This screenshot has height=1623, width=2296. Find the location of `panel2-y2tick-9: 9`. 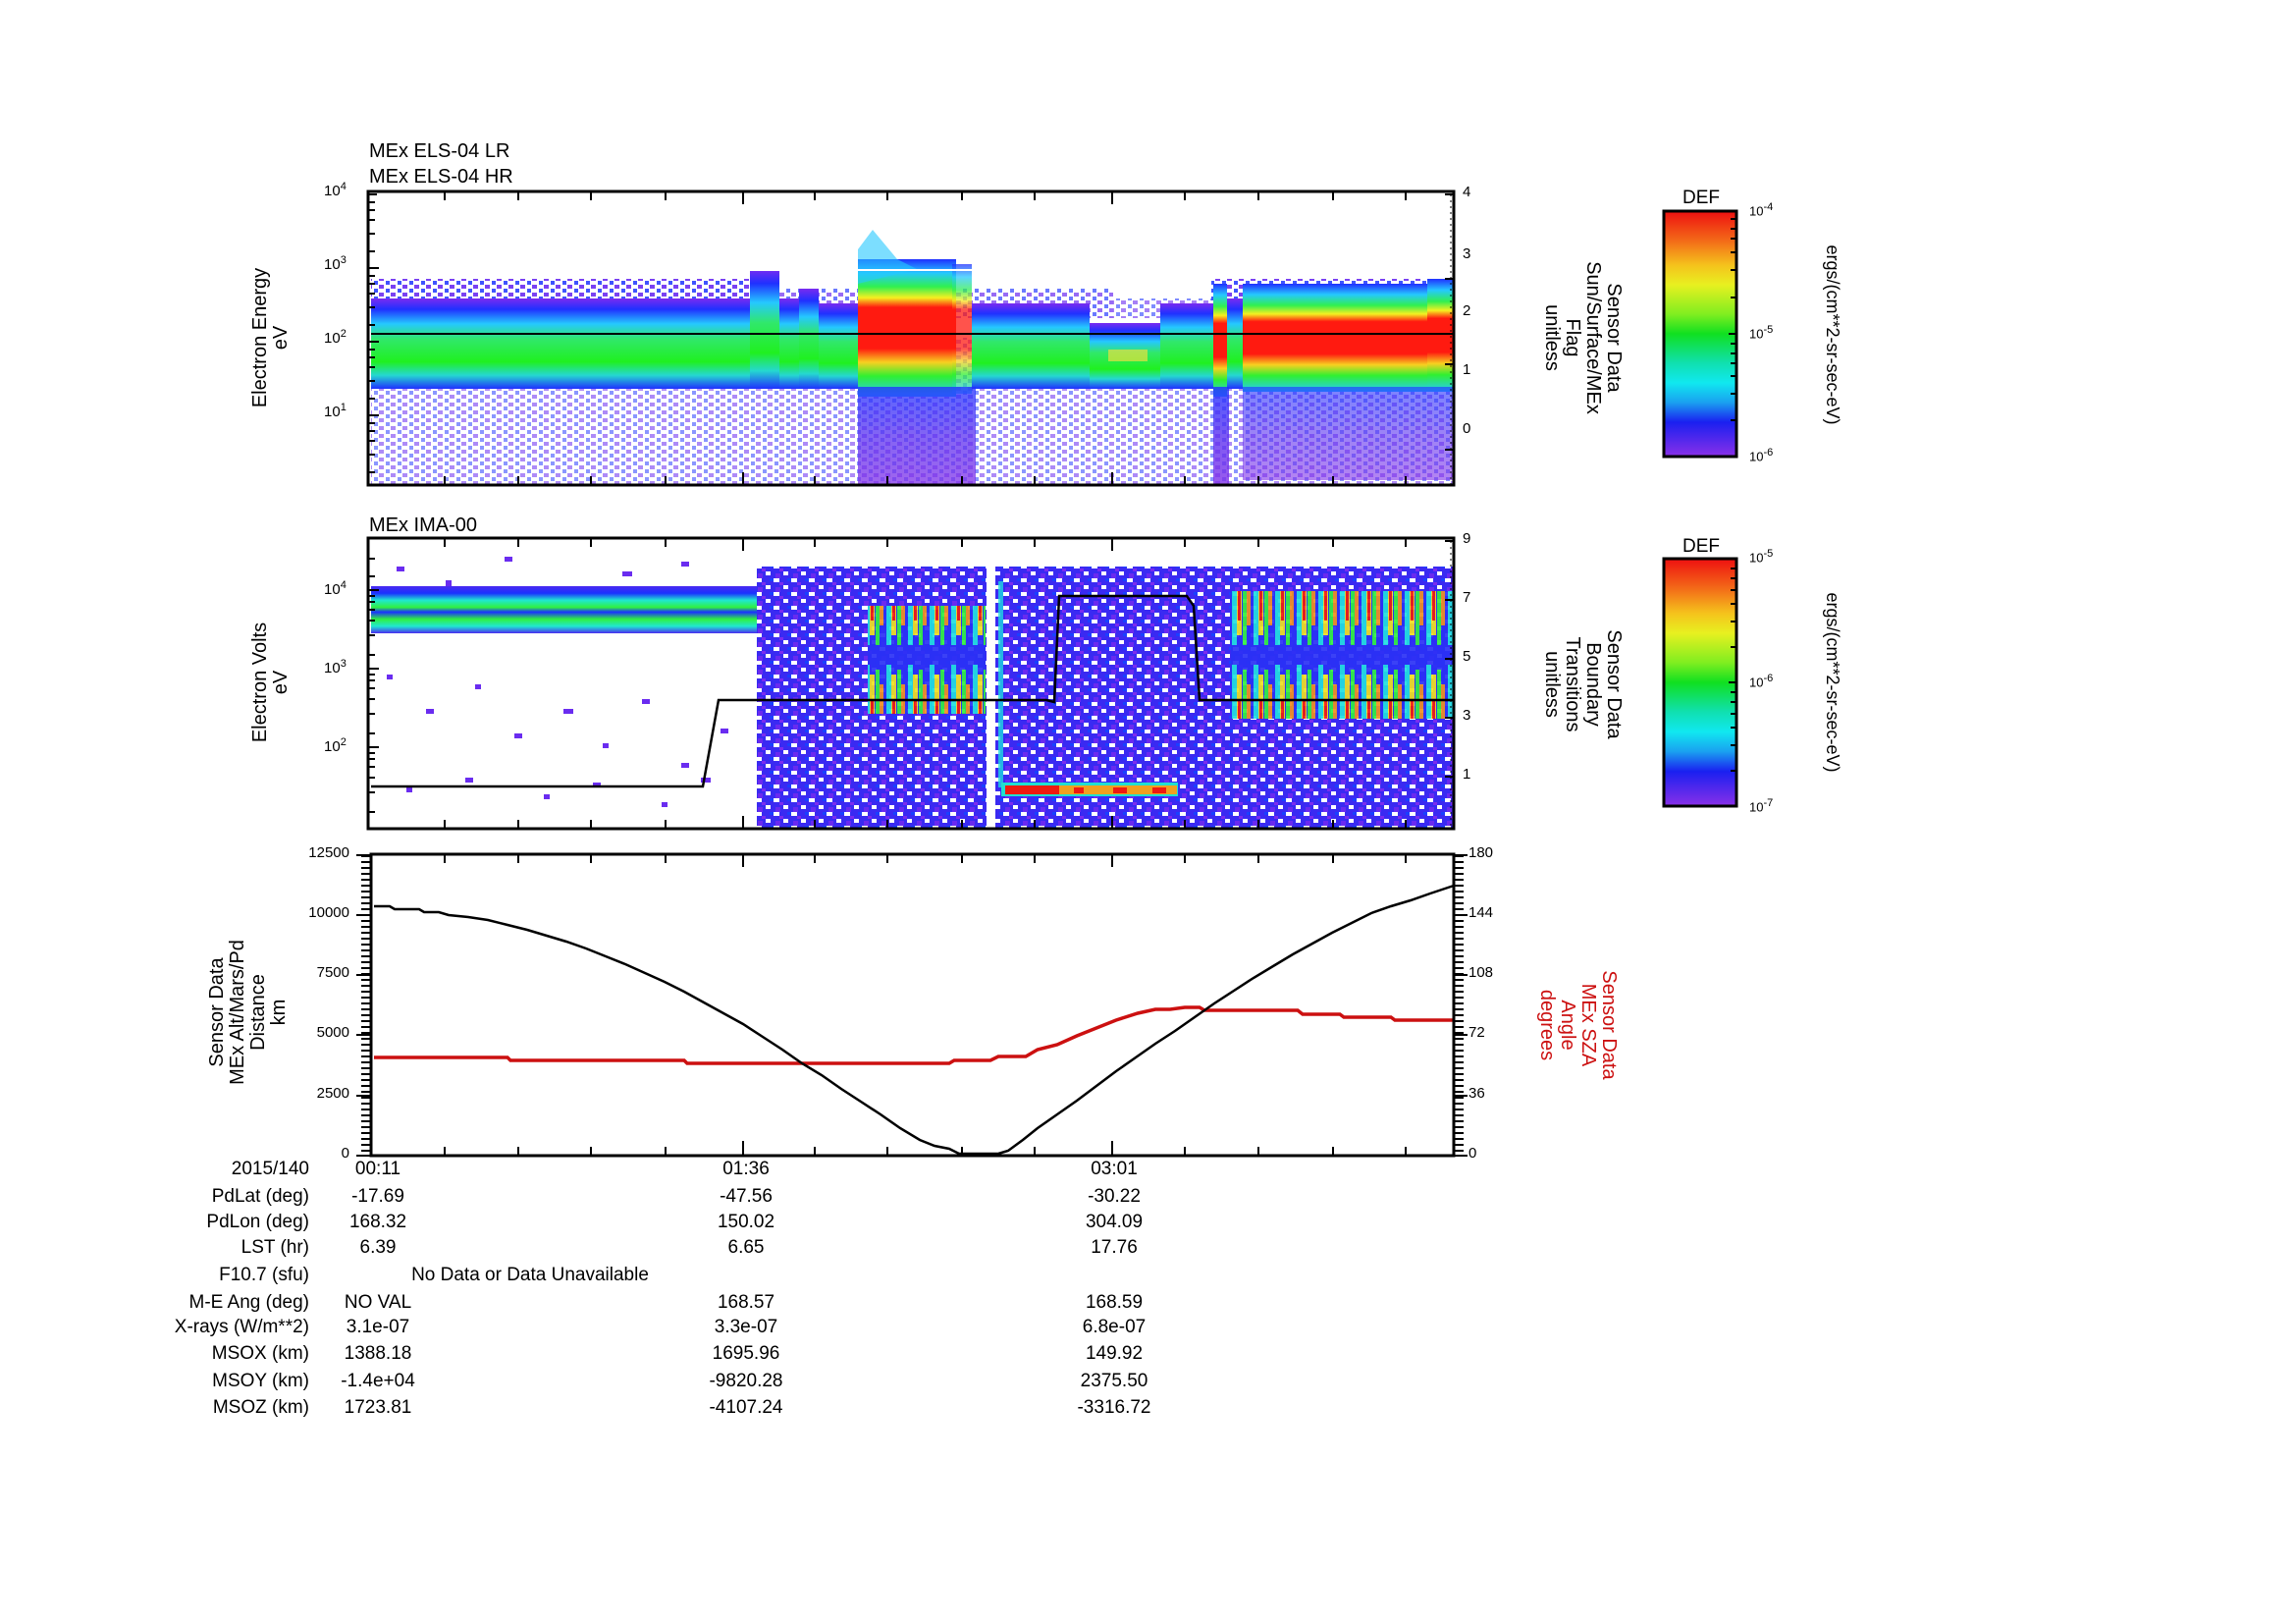

panel2-y2tick-9: 9 is located at coordinates (1467, 539).